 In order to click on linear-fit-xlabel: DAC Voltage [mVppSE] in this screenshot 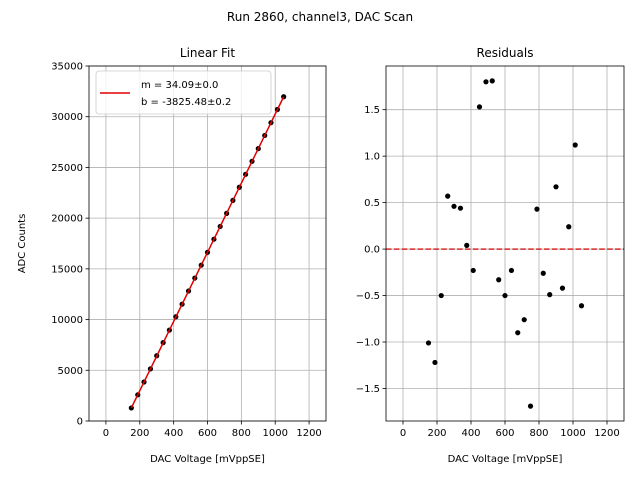, I will do `click(207, 459)`.